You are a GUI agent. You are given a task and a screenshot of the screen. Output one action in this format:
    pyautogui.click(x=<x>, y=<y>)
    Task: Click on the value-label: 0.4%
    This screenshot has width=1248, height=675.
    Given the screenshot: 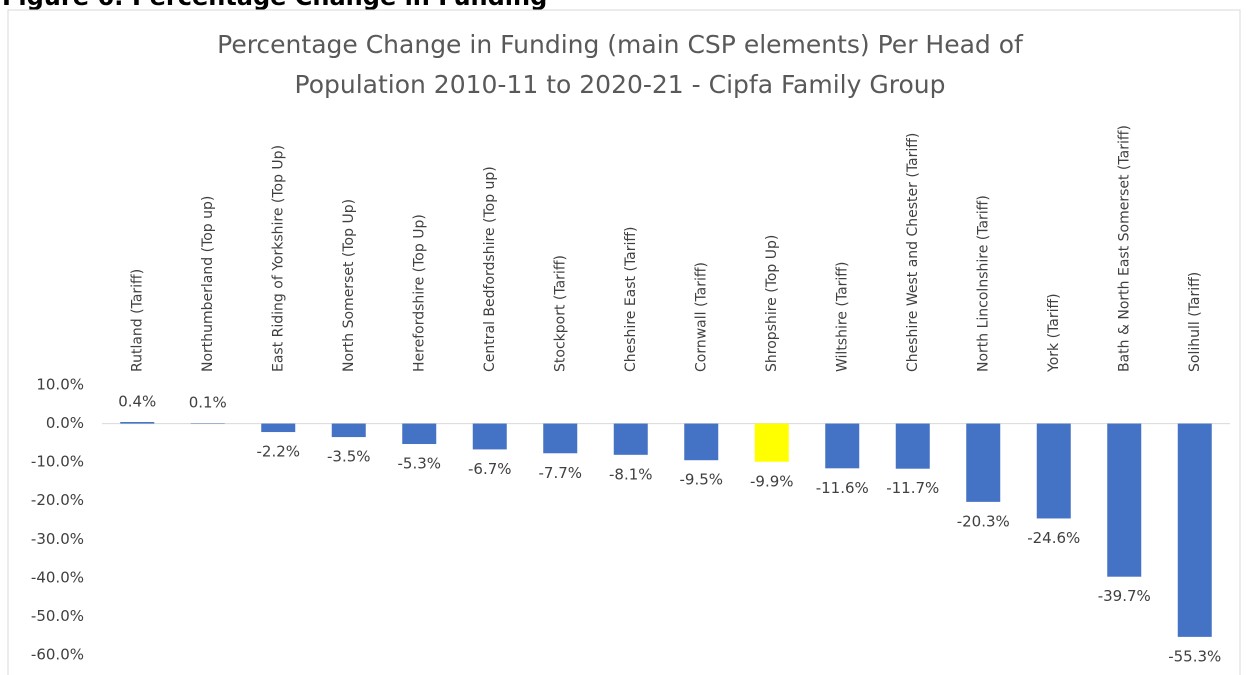 What is the action you would take?
    pyautogui.click(x=137, y=402)
    